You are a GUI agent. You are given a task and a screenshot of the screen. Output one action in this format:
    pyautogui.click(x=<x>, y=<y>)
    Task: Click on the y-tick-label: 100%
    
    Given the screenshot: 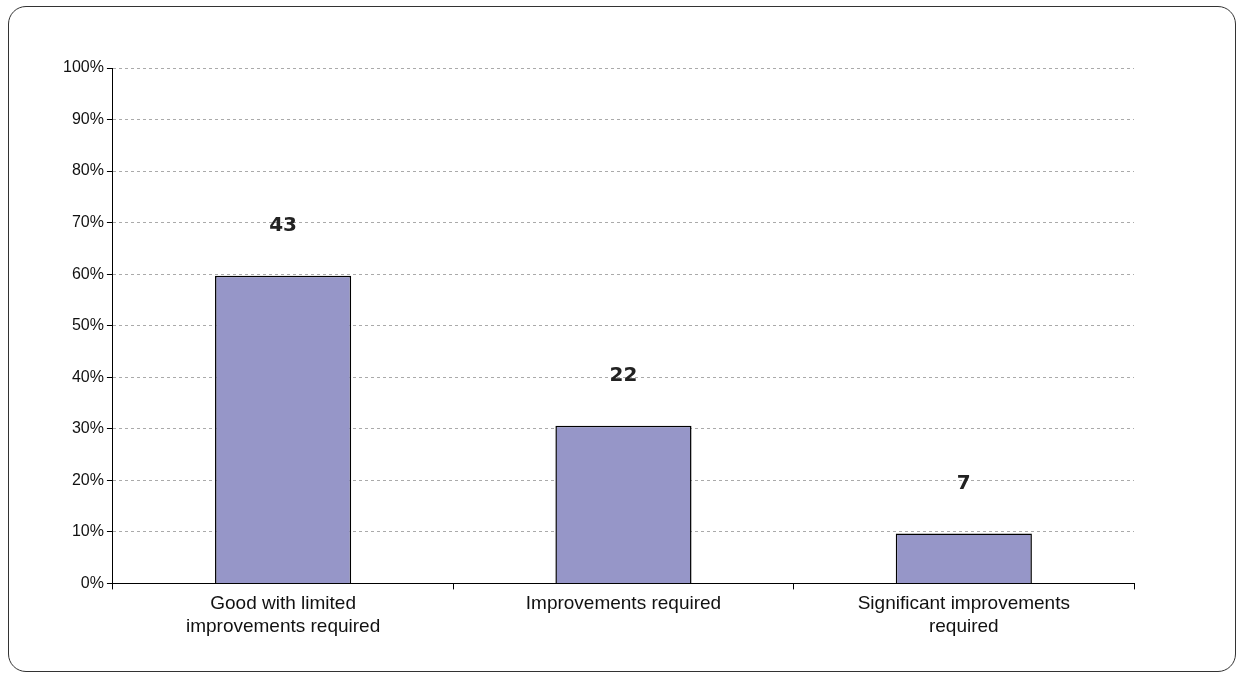 What is the action you would take?
    pyautogui.click(x=83, y=67)
    